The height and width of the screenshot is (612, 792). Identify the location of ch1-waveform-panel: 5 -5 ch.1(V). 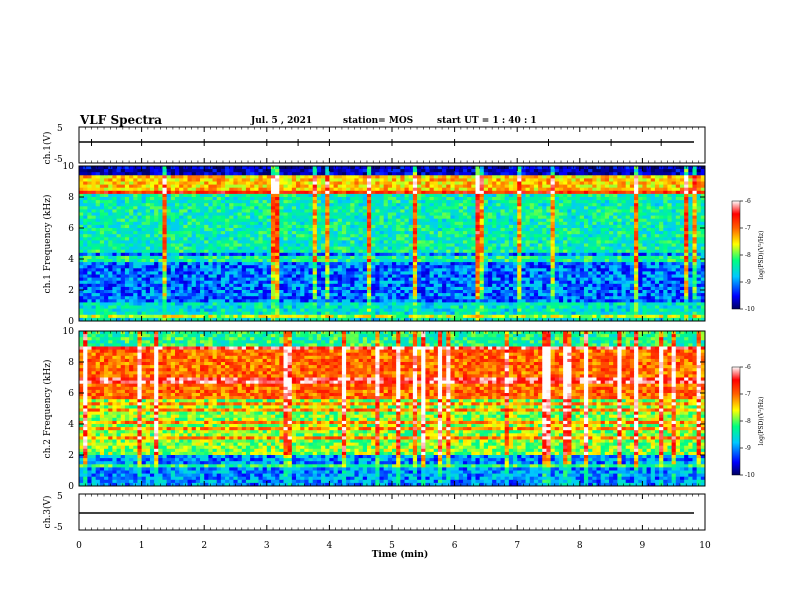
(374, 144).